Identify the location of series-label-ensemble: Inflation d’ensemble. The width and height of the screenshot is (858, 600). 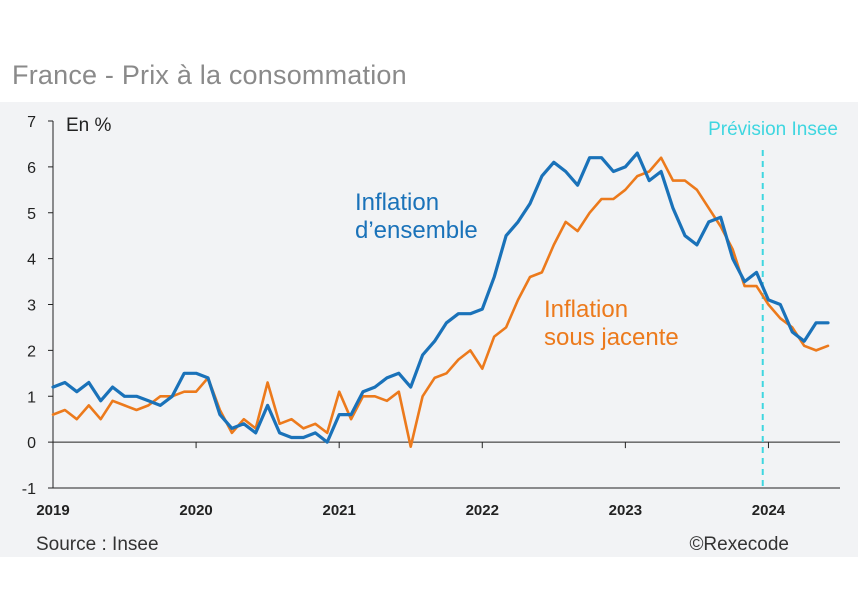
(416, 216).